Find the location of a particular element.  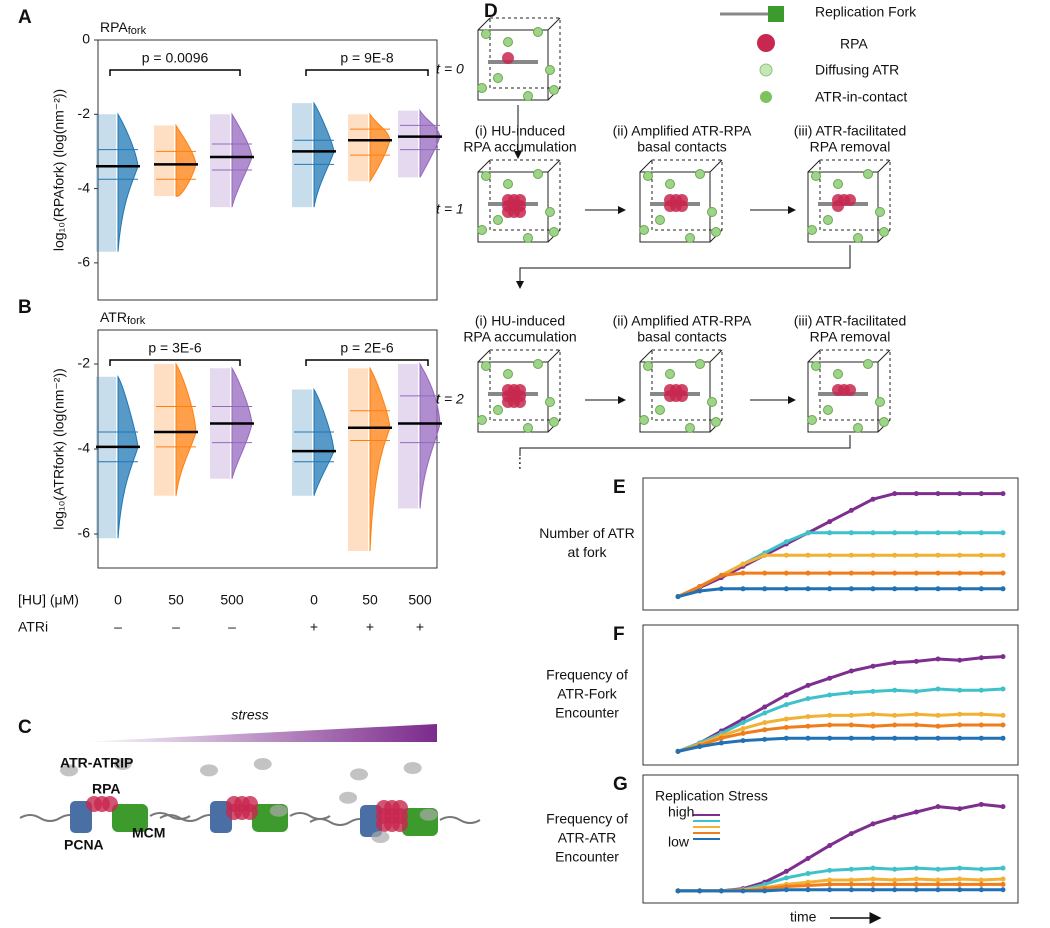

title-main: ATR is located at coordinates (113, 317).